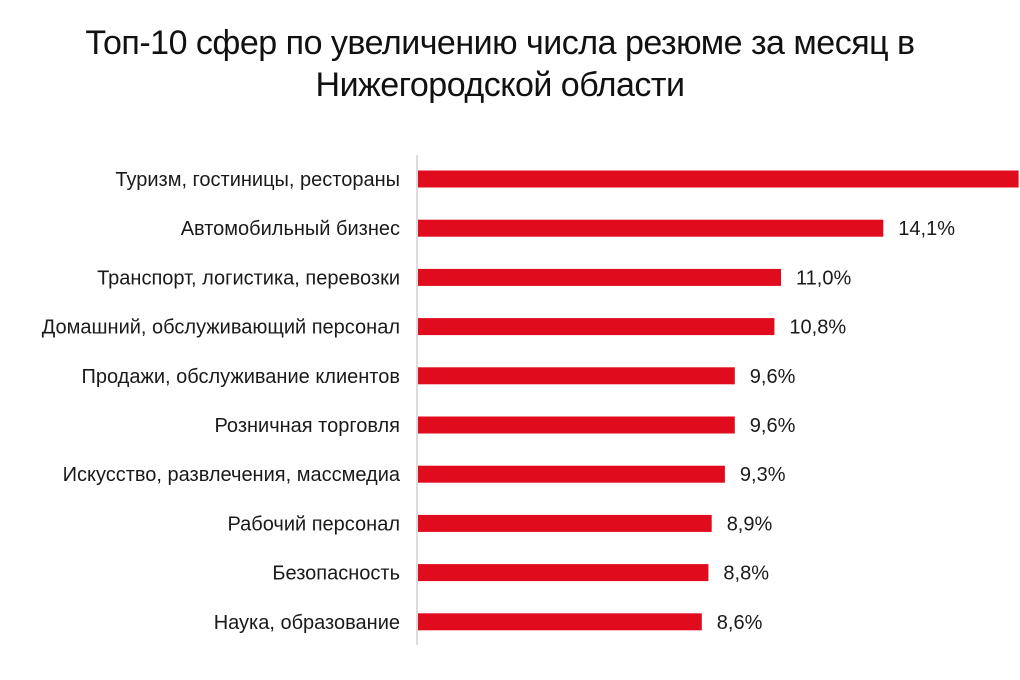  I want to click on category-label: Транспорт, логистика, перевозки, so click(248, 278).